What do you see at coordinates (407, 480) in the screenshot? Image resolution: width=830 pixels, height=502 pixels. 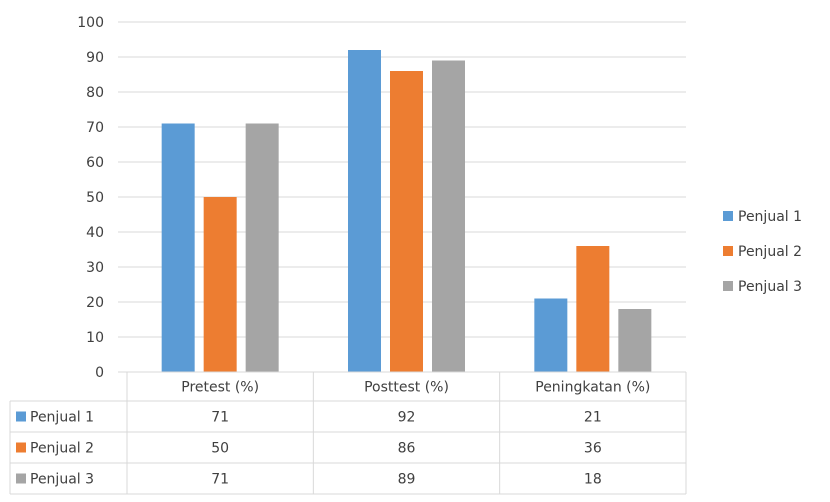 I see `table-value: 89` at bounding box center [407, 480].